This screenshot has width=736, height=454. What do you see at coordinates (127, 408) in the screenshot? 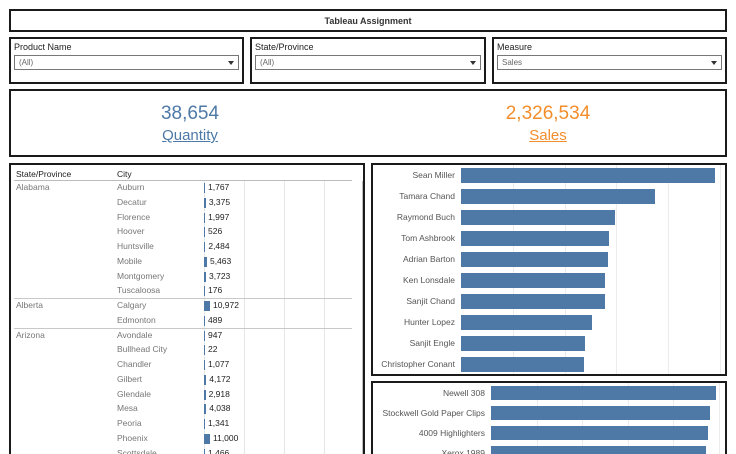
I see `city-cell: Mesa` at bounding box center [127, 408].